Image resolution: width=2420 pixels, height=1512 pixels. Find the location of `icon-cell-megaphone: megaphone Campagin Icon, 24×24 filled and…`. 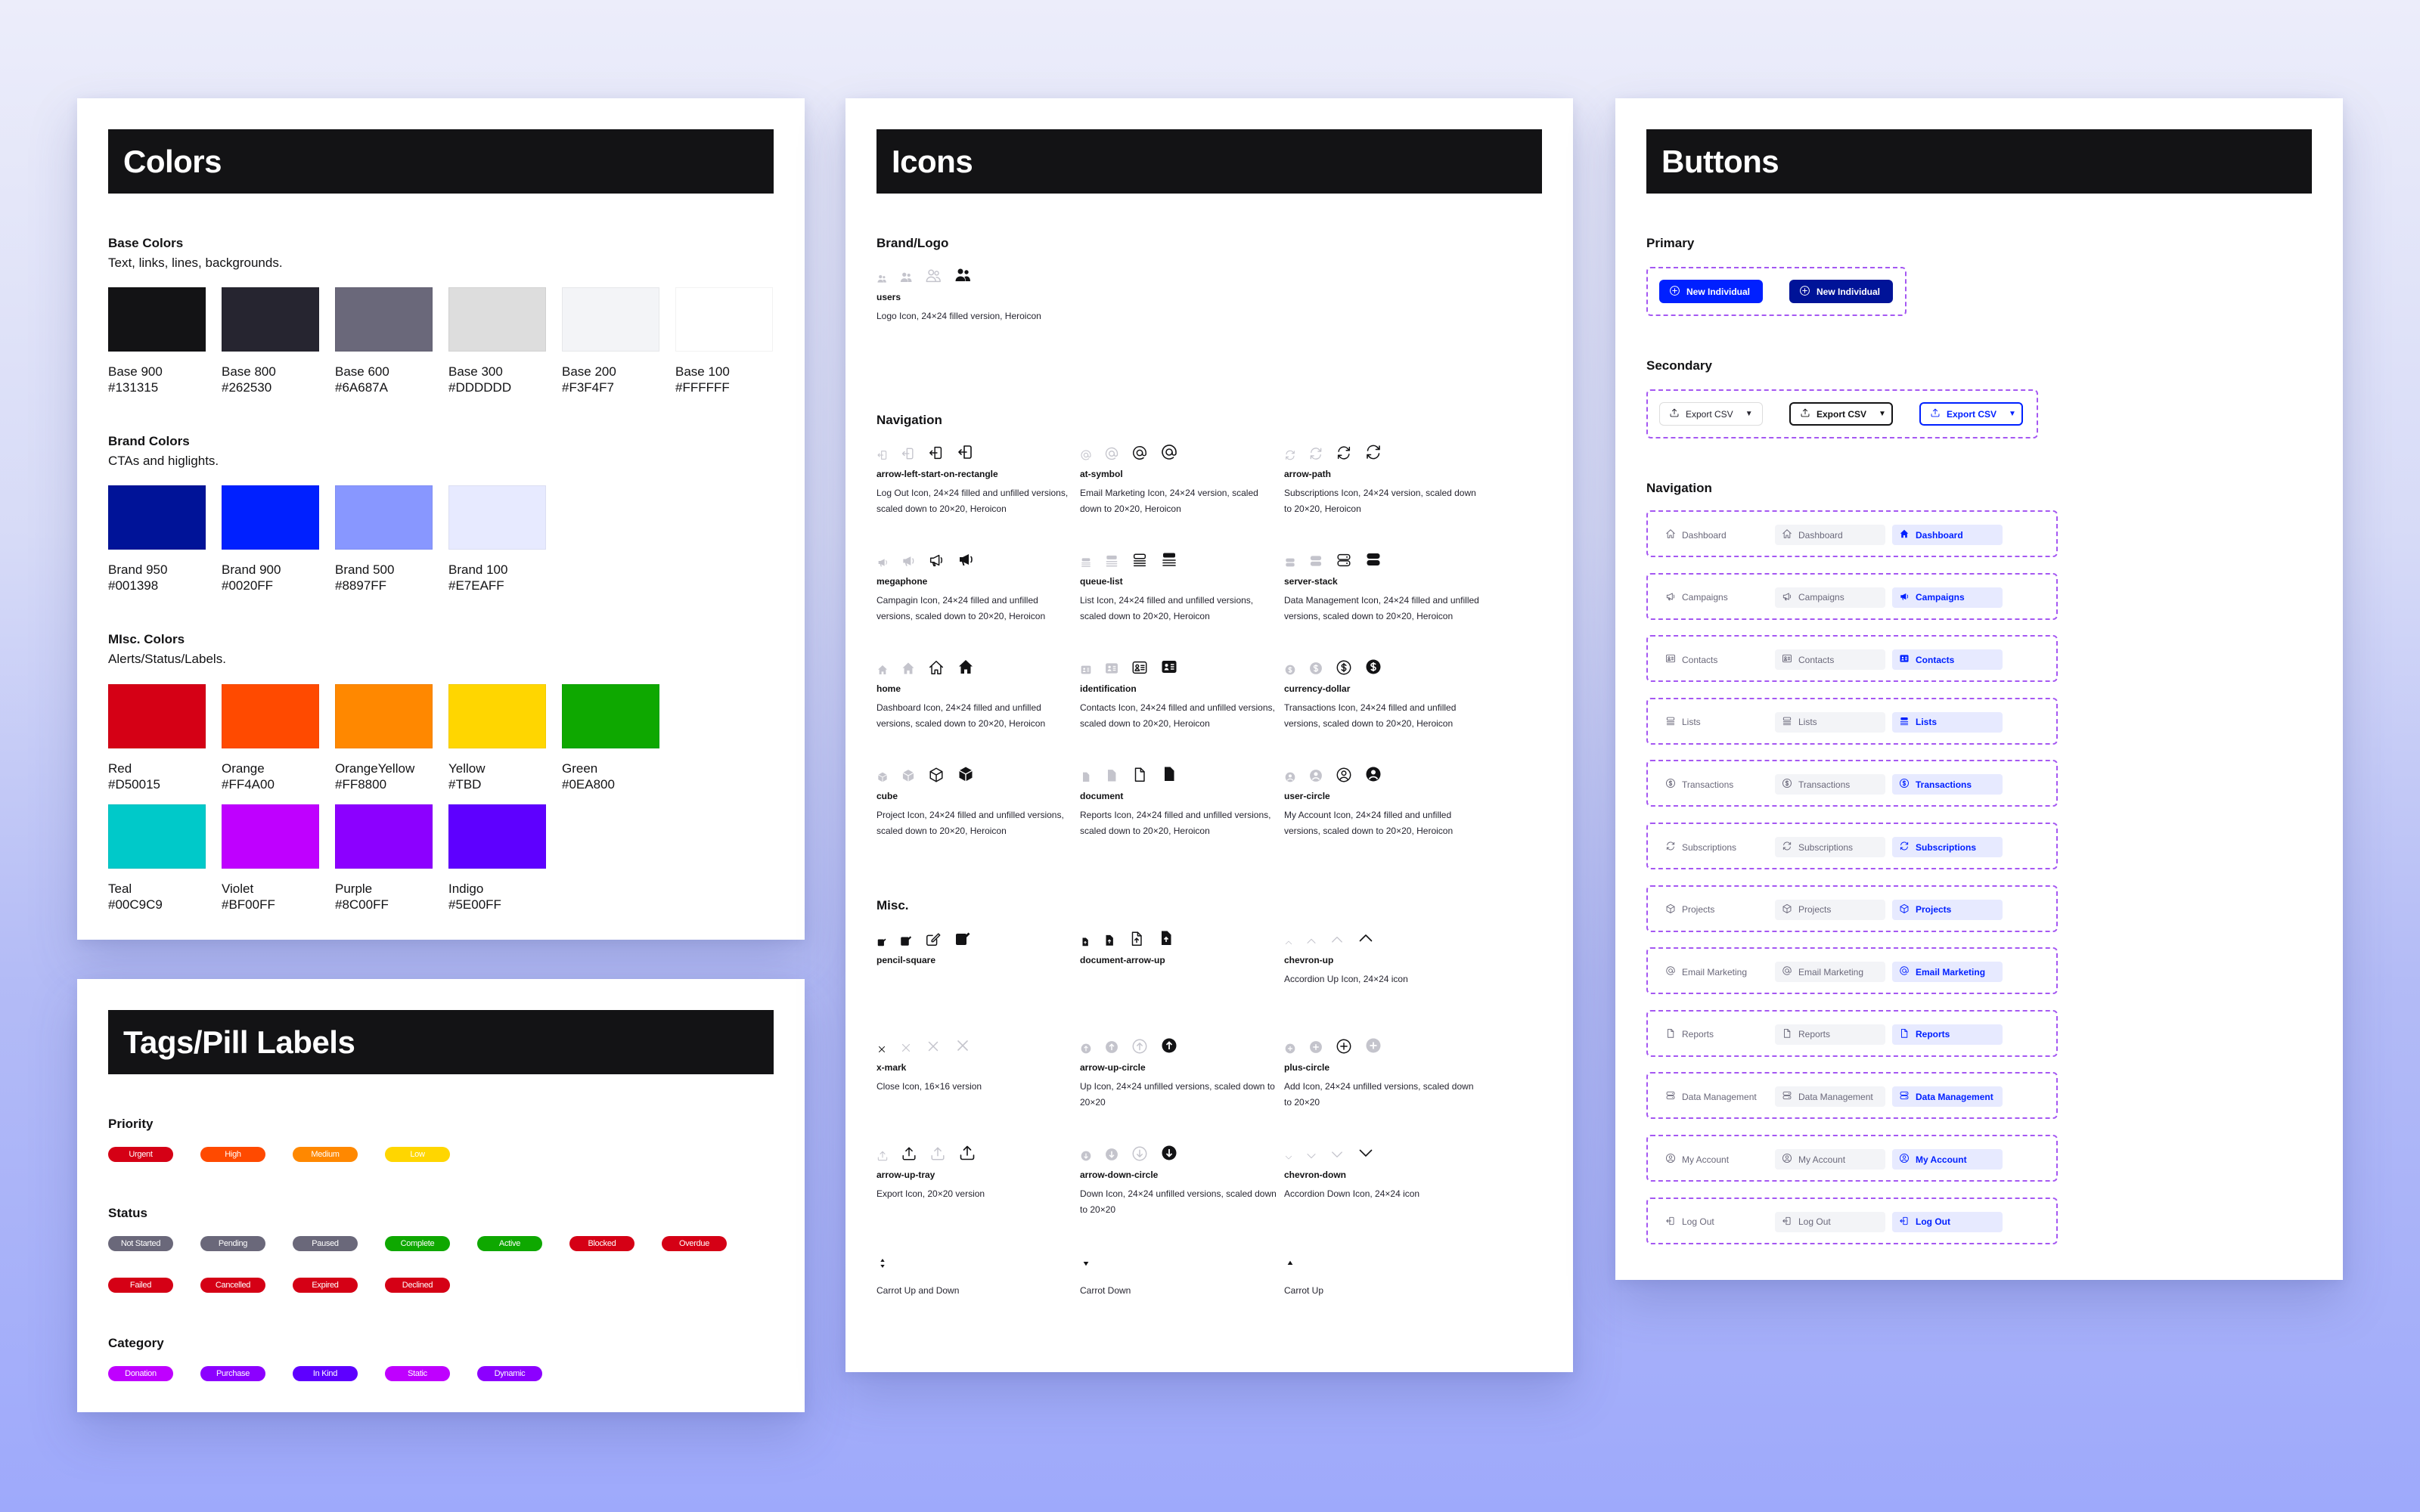

icon-cell-megaphone: megaphone Campagin Icon, 24×24 filled and… is located at coordinates (974, 585).